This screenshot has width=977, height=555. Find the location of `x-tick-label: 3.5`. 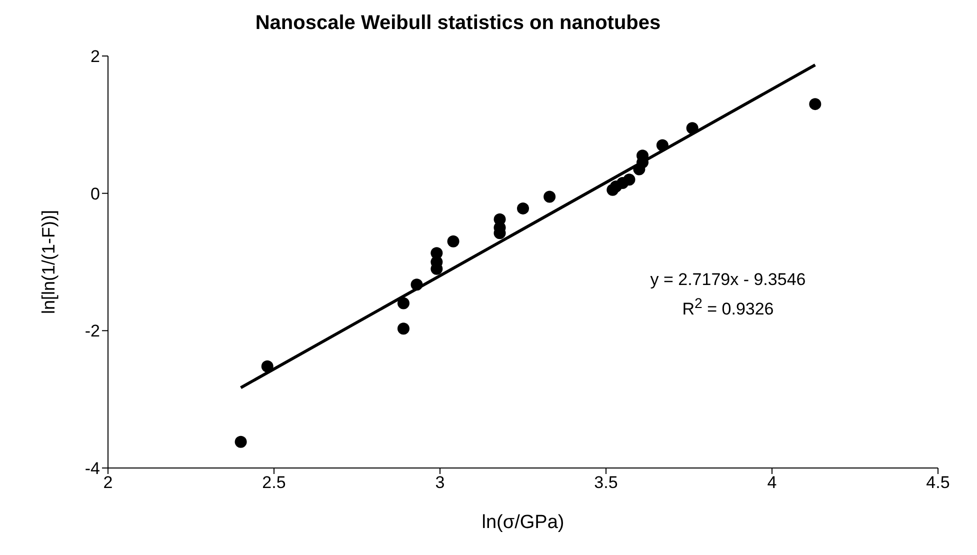

x-tick-label: 3.5 is located at coordinates (606, 482).